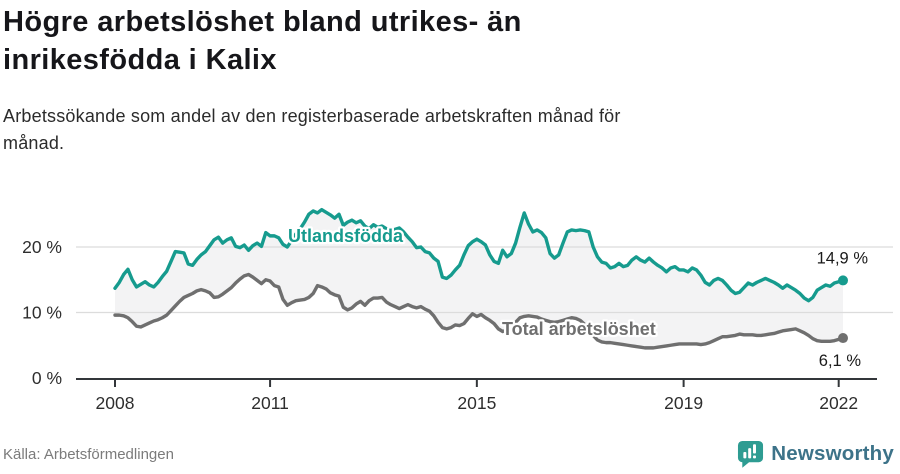  I want to click on series-inline-label-utlandsfodda: Utlandsfödda, so click(346, 236).